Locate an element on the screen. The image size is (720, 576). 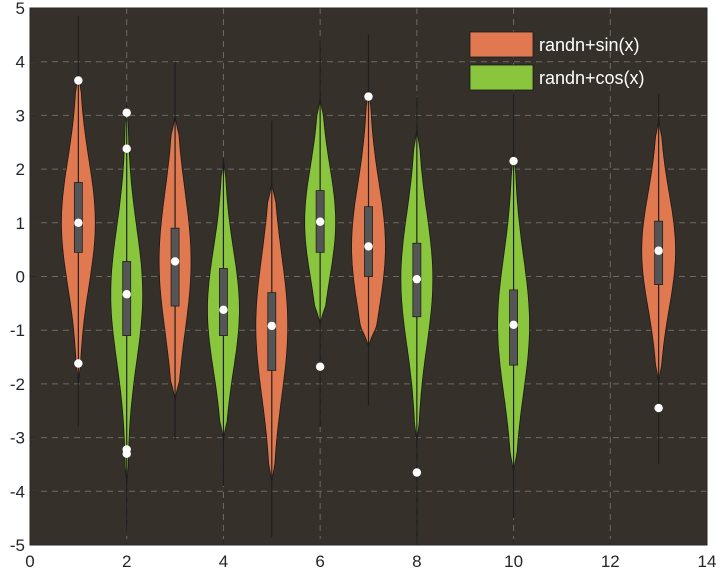
y-tick-label: 5 is located at coordinates (20, 9).